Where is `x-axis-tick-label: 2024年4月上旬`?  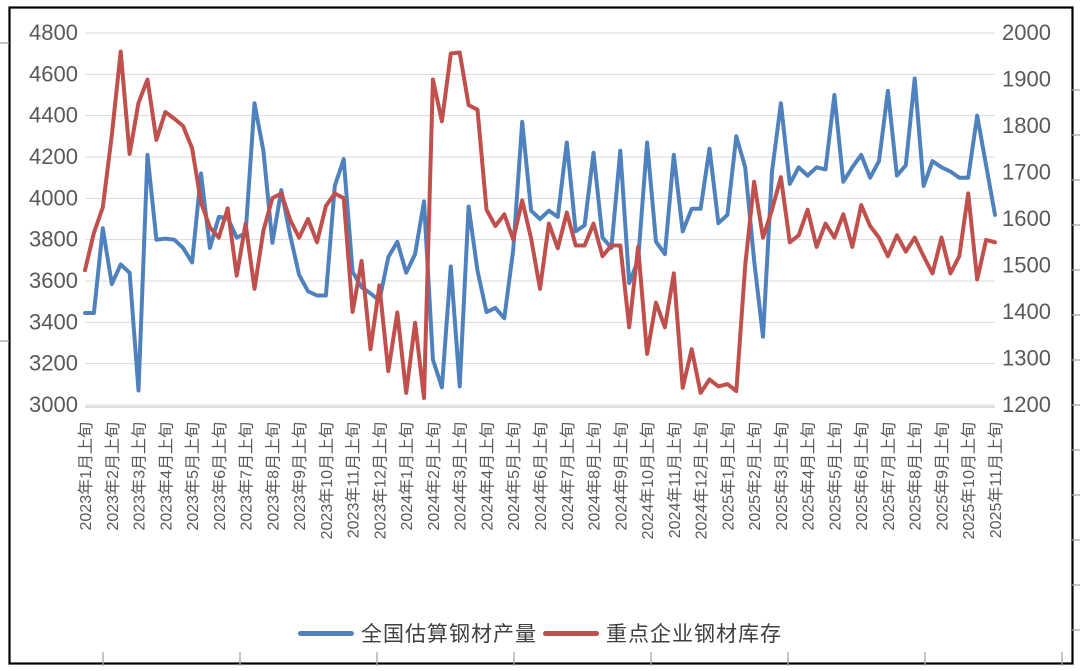 x-axis-tick-label: 2024年4月上旬 is located at coordinates (487, 476).